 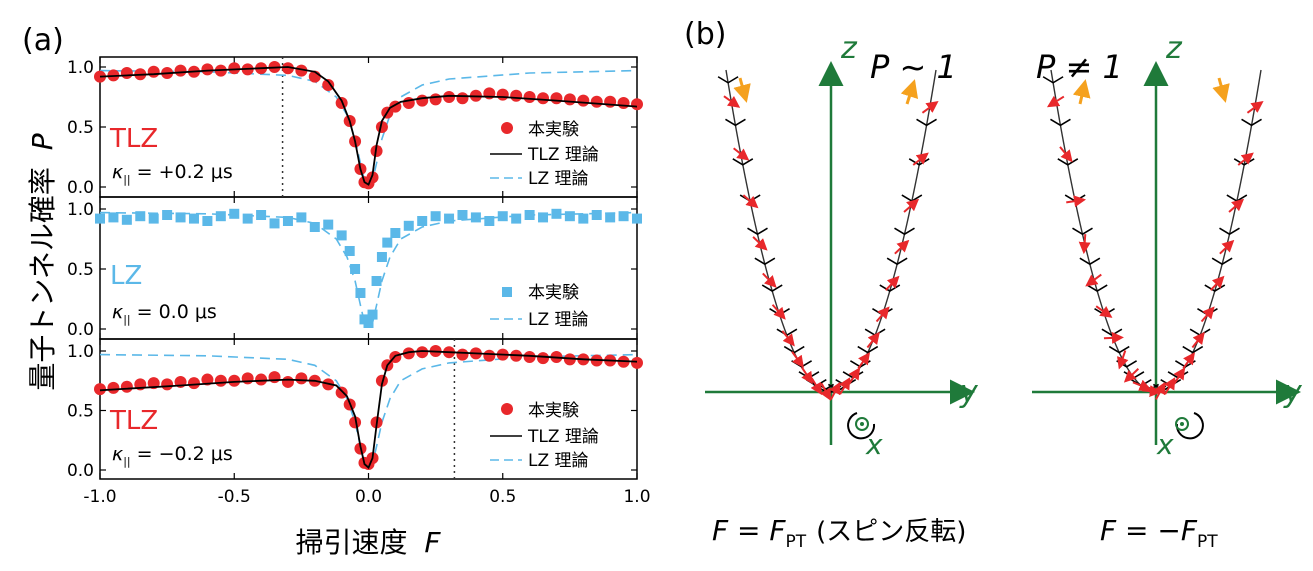 I want to click on kappa-sub-bottom: ||, so click(x=126, y=461).